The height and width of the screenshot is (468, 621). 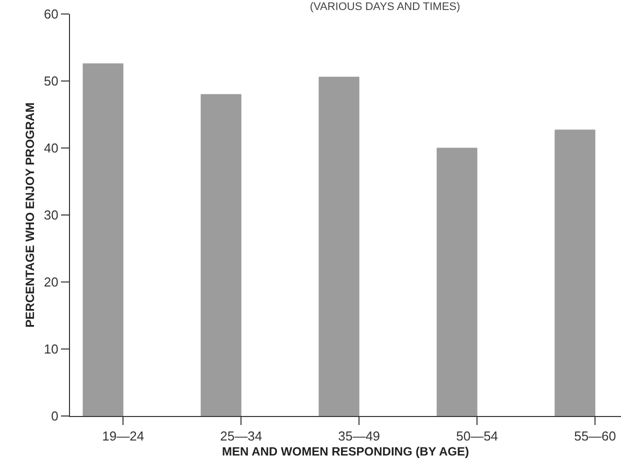 I want to click on x-tick-label: 55—60, so click(x=595, y=436).